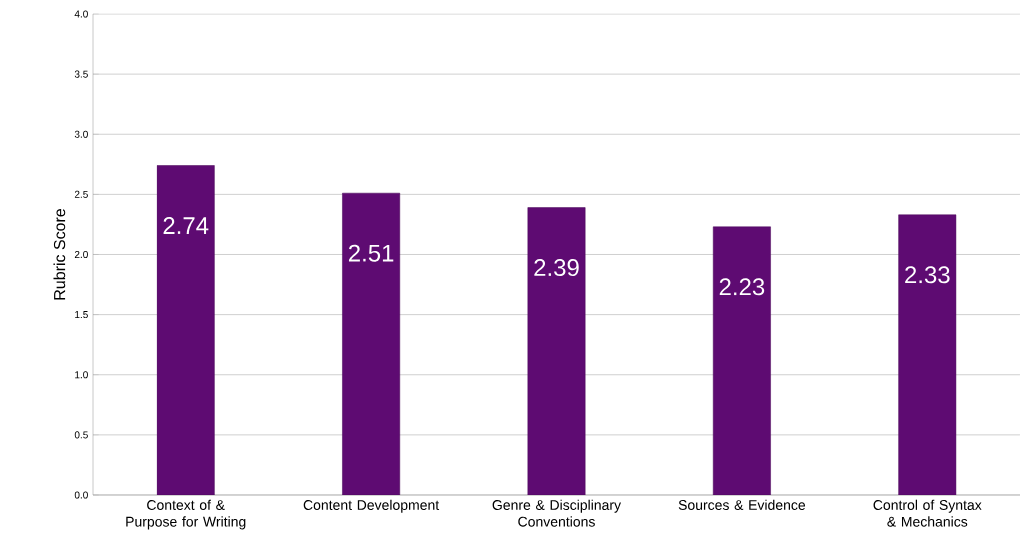 This screenshot has width=1021, height=548. What do you see at coordinates (81, 134) in the screenshot?
I see `y-tick-label: 3.0` at bounding box center [81, 134].